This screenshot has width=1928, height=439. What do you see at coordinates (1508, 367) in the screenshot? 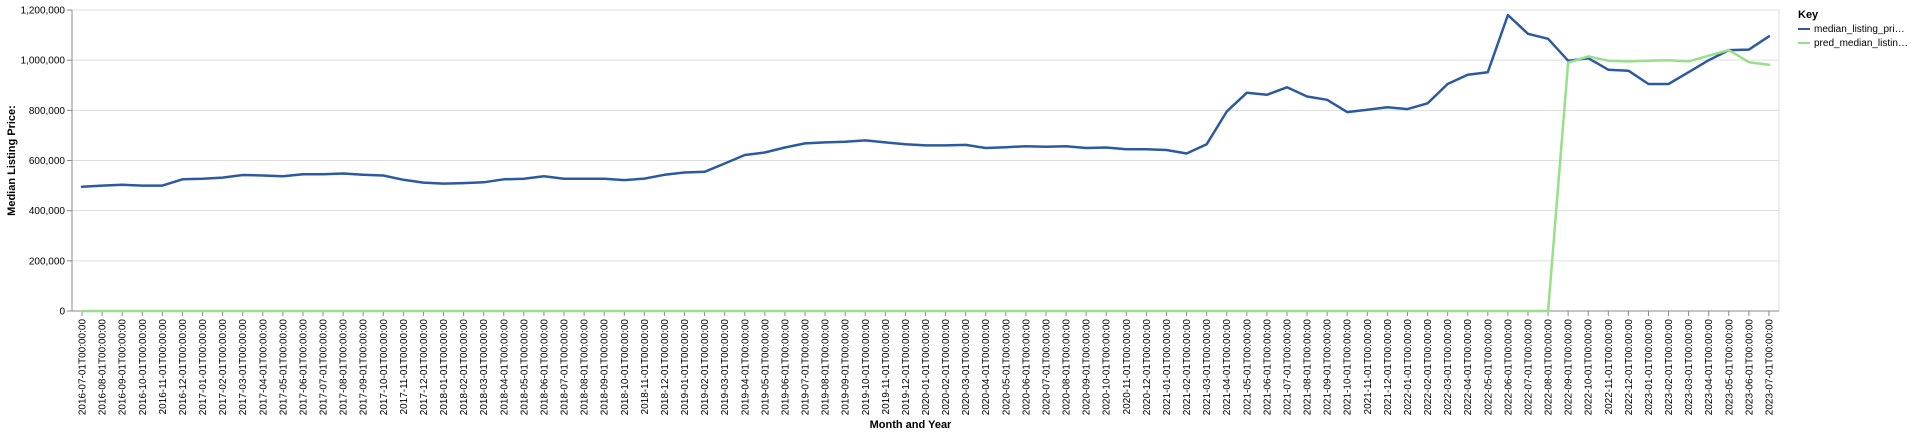
I see `x-tick-label: 2022-06-01T00:00:00` at bounding box center [1508, 367].